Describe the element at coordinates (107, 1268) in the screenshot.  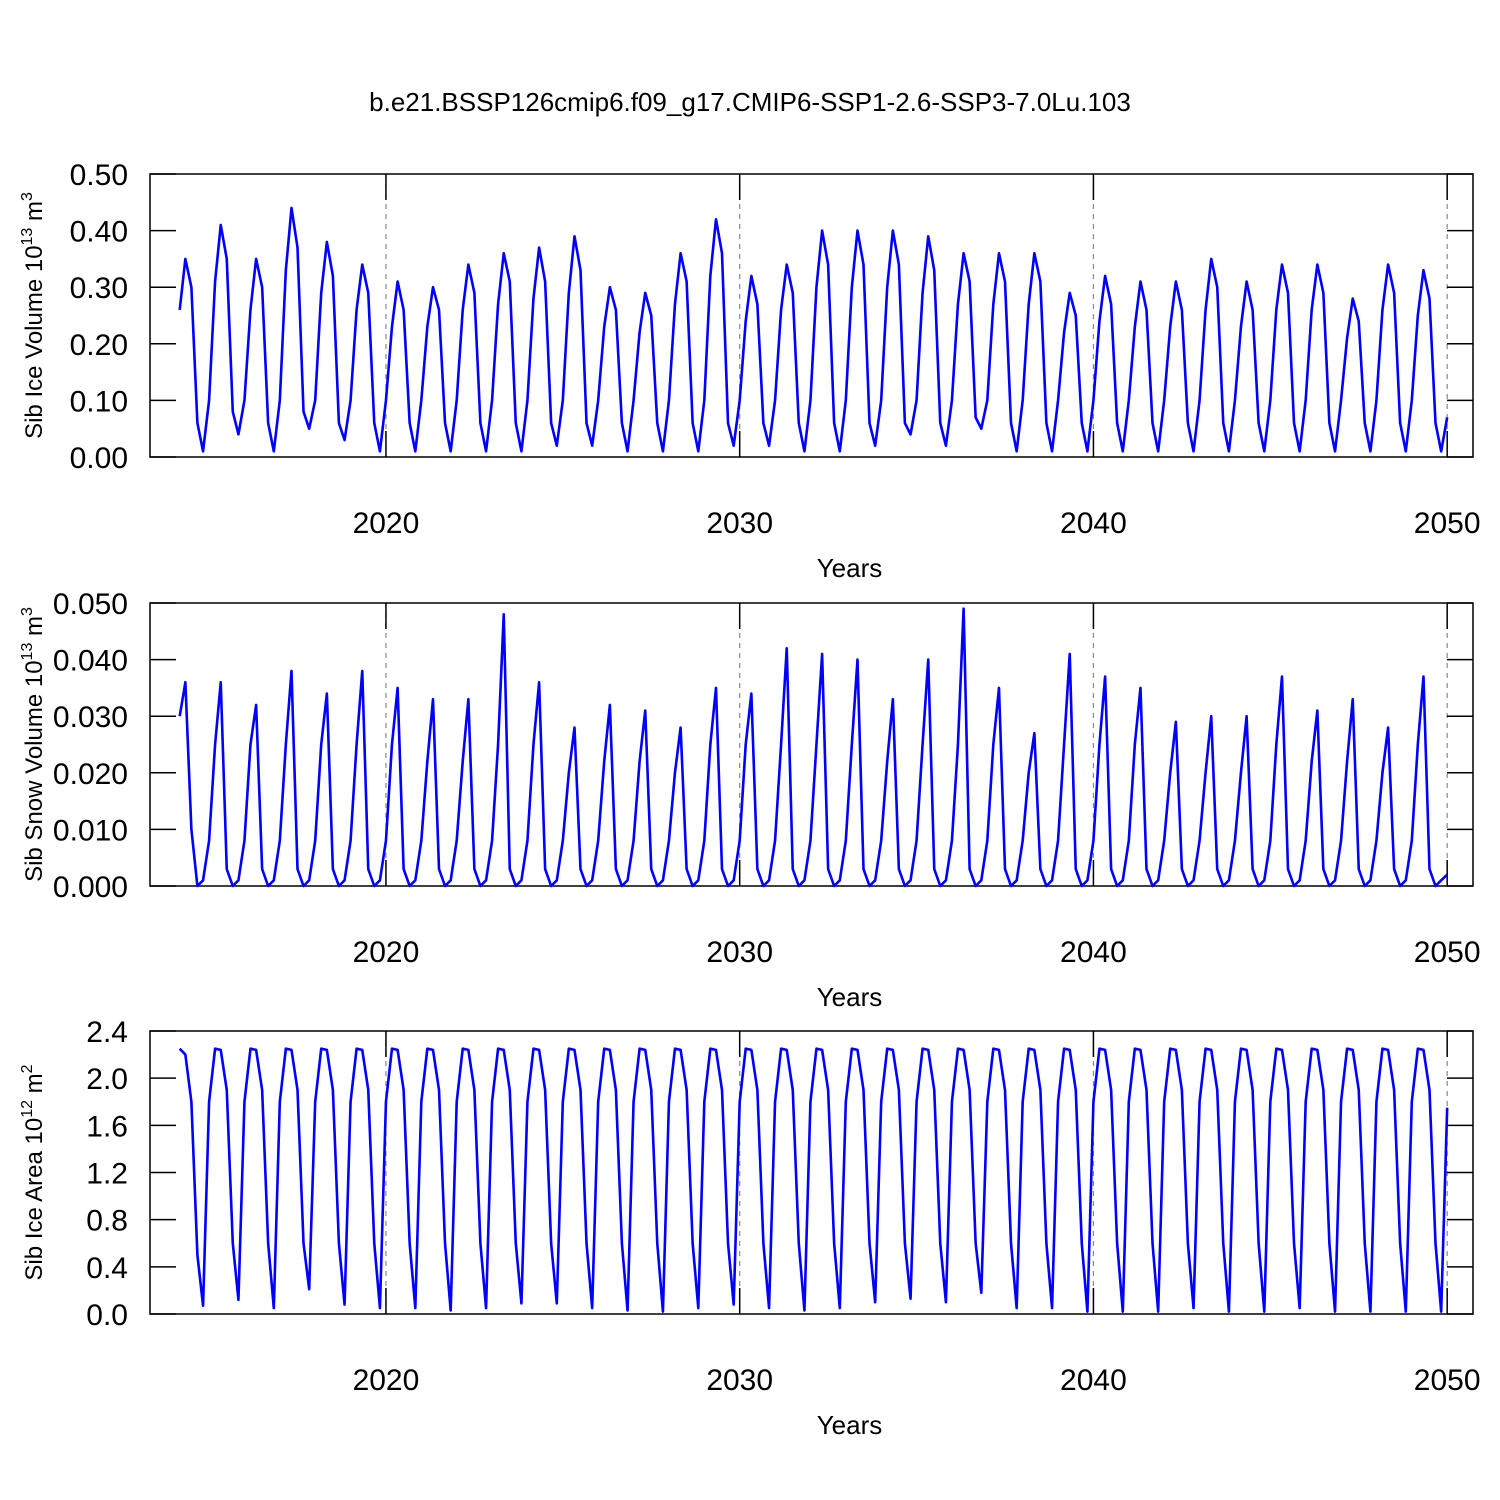
I see `y-tick-label: 0.4` at that location.